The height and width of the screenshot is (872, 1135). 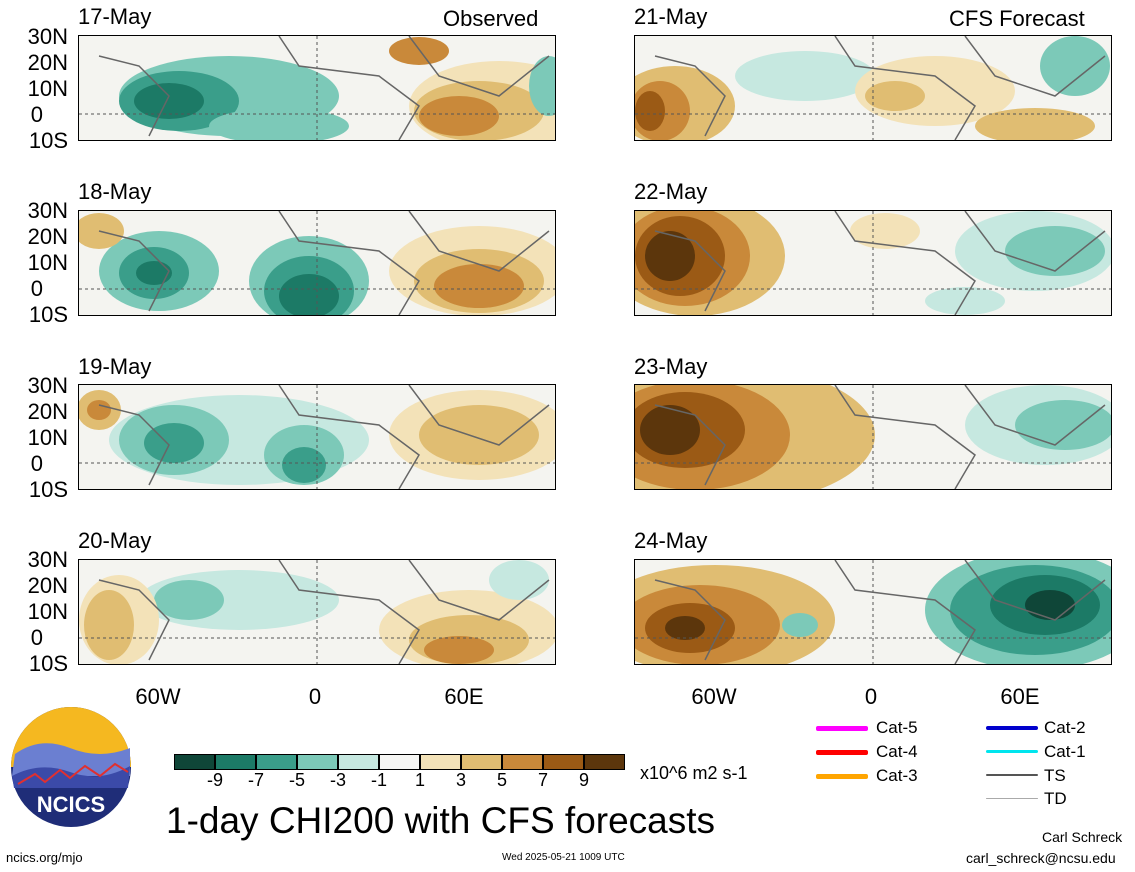 I want to click on lon-label-right-60e: 60E, so click(x=1020, y=696).